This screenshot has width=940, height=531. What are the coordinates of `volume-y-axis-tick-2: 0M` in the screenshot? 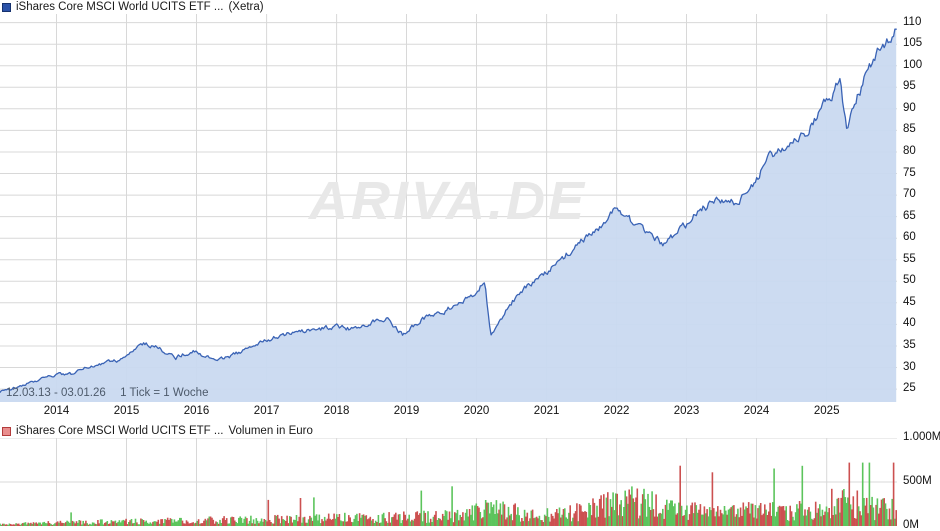 It's located at (911, 525).